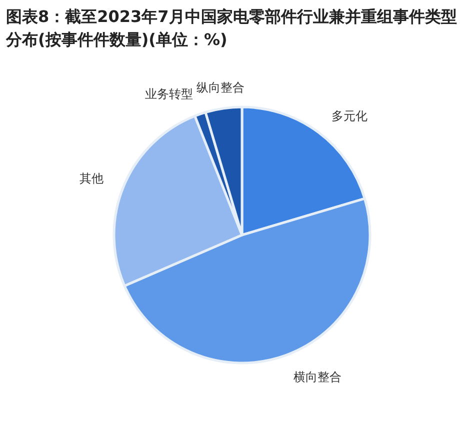  I want to click on slice-label: 多元化, so click(350, 115).